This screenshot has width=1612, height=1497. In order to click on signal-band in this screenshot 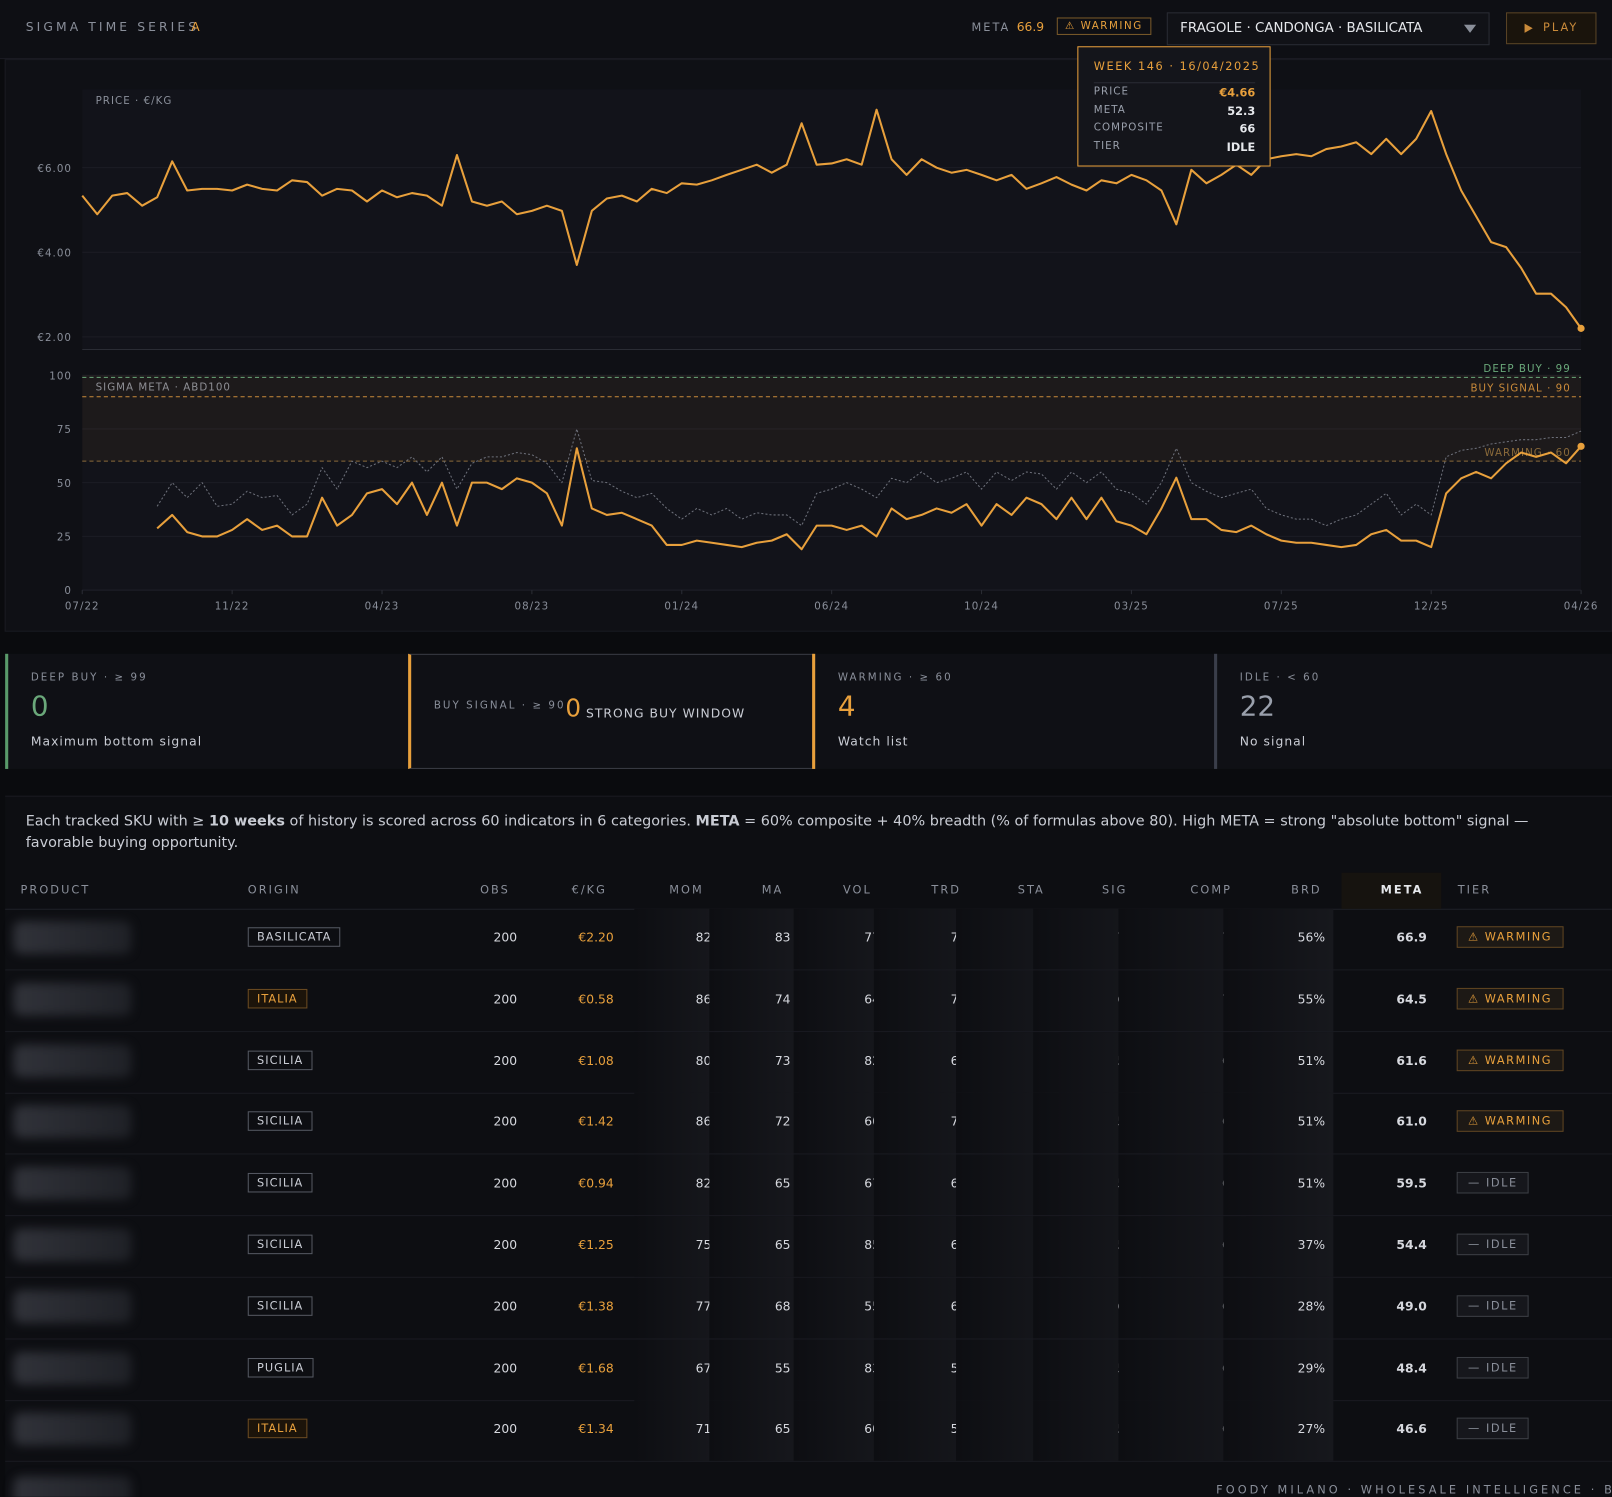, I will do `click(832, 418)`.